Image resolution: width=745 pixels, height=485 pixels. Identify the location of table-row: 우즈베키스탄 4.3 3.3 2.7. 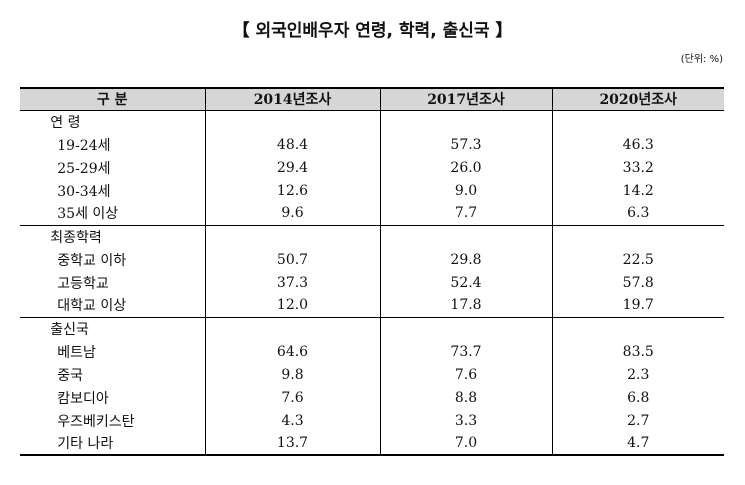
(372, 420).